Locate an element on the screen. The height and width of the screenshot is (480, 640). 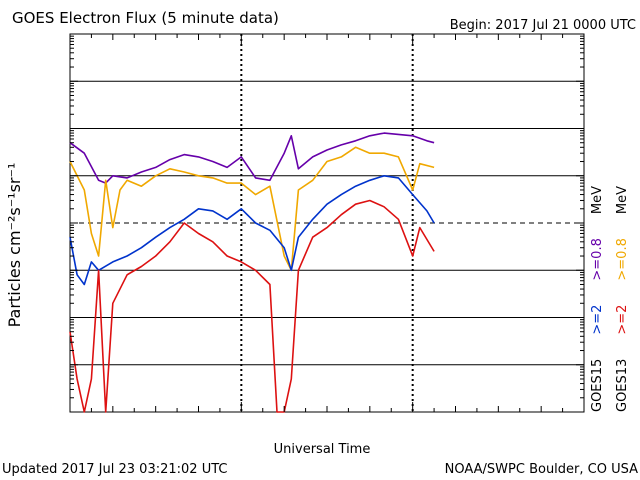
chart-title: GOES Electron Flux (5 minute data) is located at coordinates (145, 18).